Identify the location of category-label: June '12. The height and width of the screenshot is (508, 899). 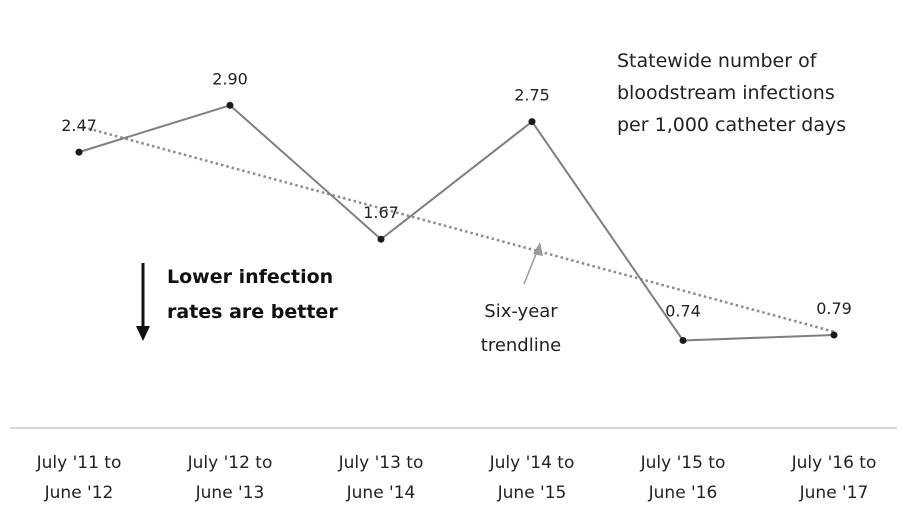
(79, 493).